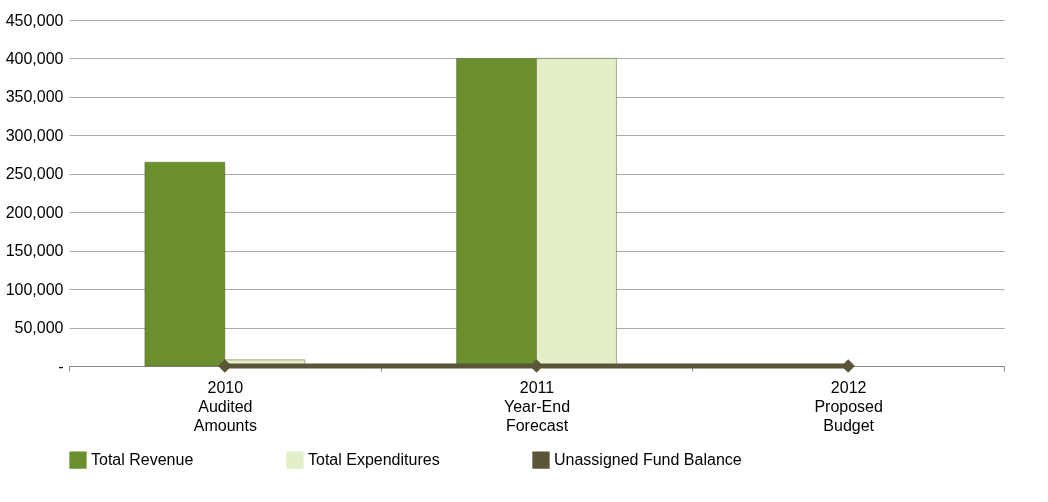  Describe the element at coordinates (34, 289) in the screenshot. I see `y-tick-label: 100,000` at that location.